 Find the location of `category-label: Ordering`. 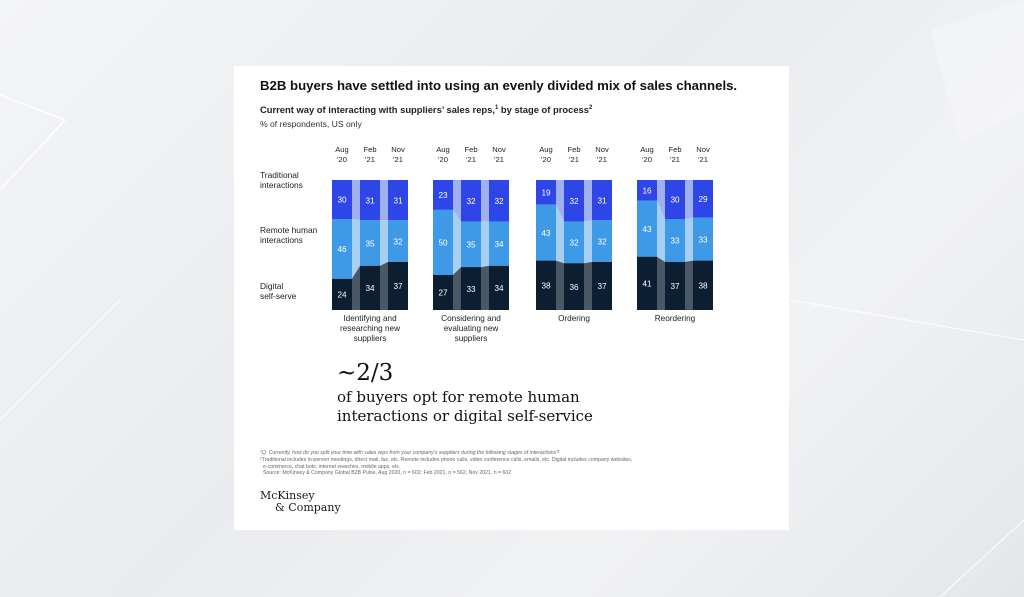

category-label: Ordering is located at coordinates (574, 318).